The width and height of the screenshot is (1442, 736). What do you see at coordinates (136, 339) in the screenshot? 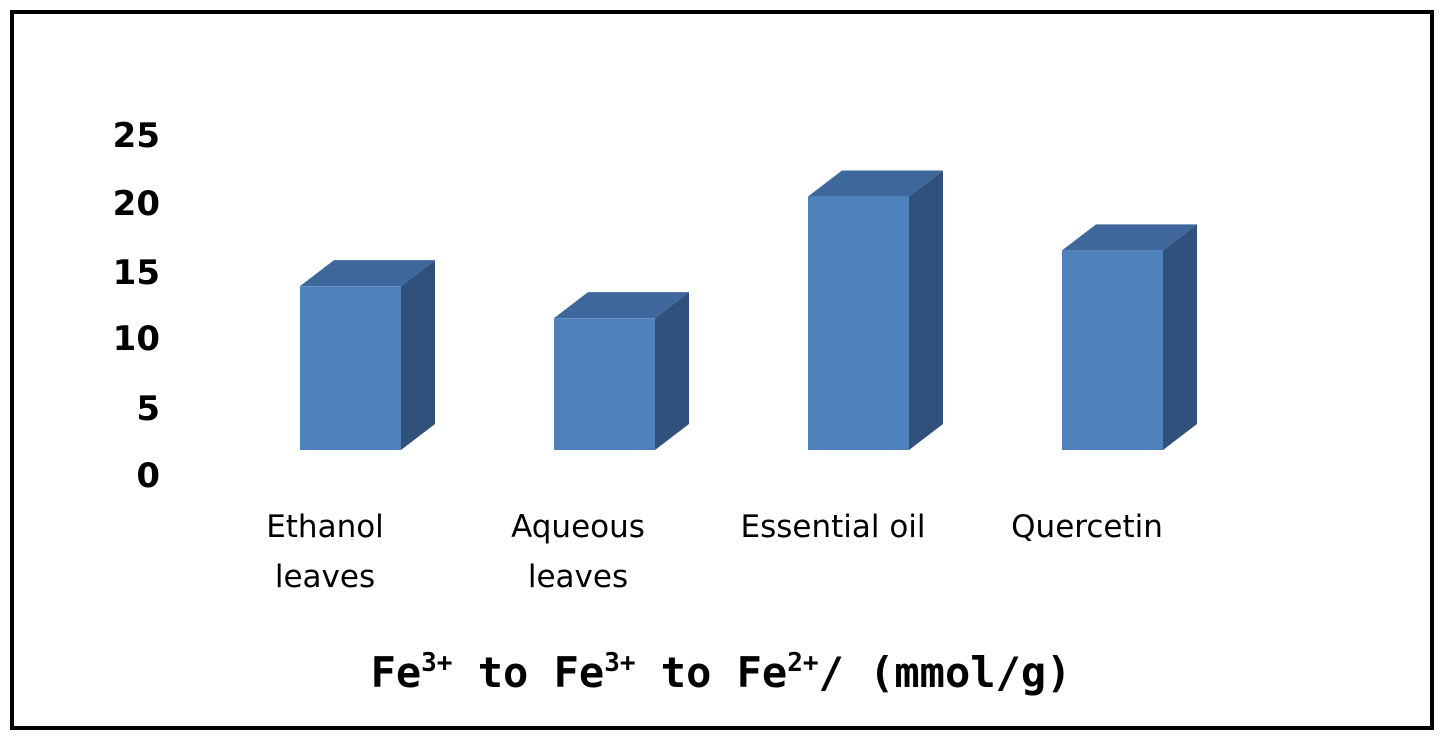
I see `y-tick-label: 10` at bounding box center [136, 339].